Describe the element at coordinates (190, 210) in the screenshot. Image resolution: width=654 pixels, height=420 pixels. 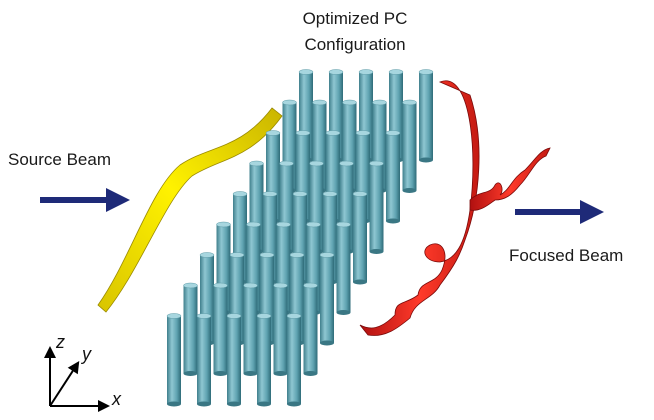
I see `source-wave` at that location.